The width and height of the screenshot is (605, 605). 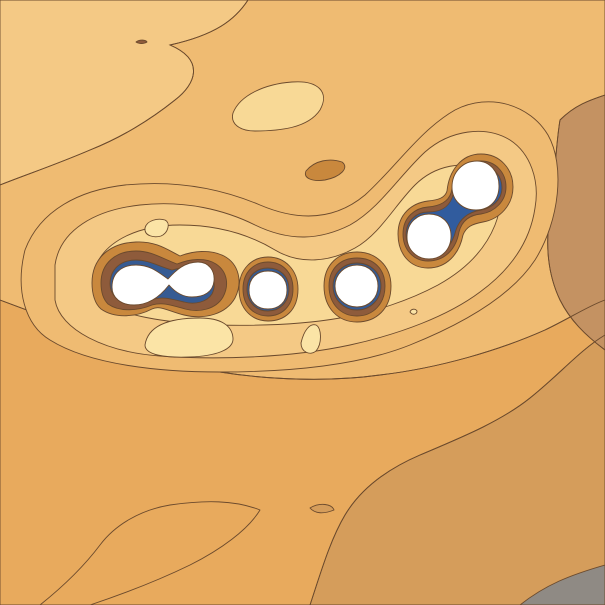 What do you see at coordinates (356, 286) in the screenshot?
I see `peak-center-right-hole` at bounding box center [356, 286].